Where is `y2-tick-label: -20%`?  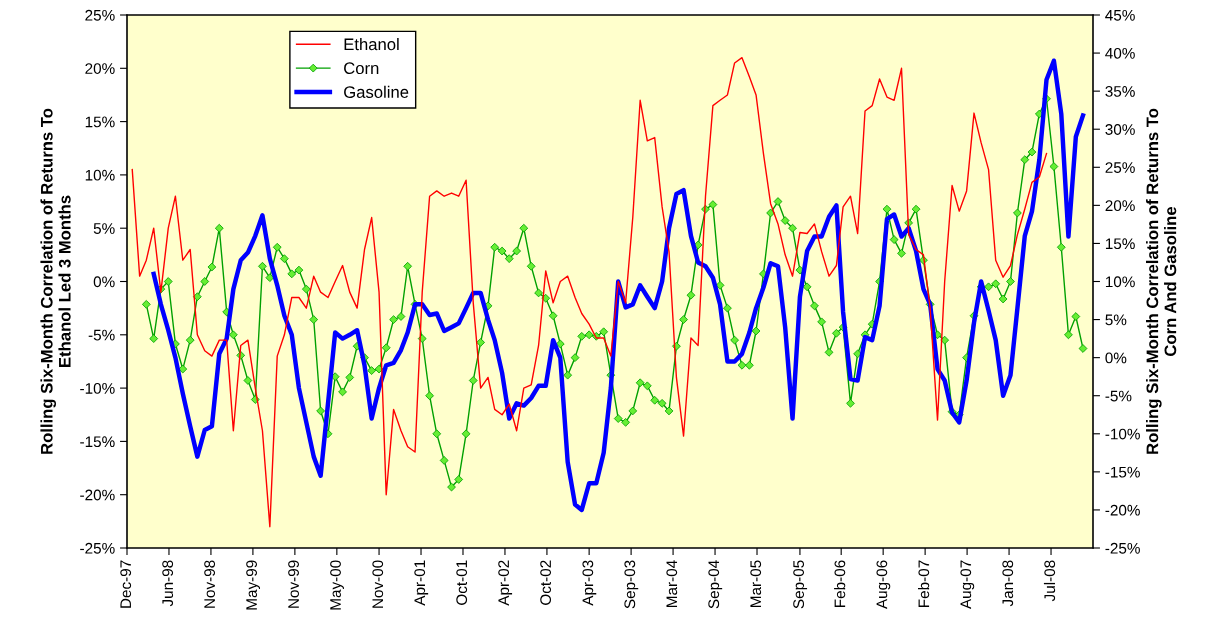 y2-tick-label: -20% is located at coordinates (1122, 510).